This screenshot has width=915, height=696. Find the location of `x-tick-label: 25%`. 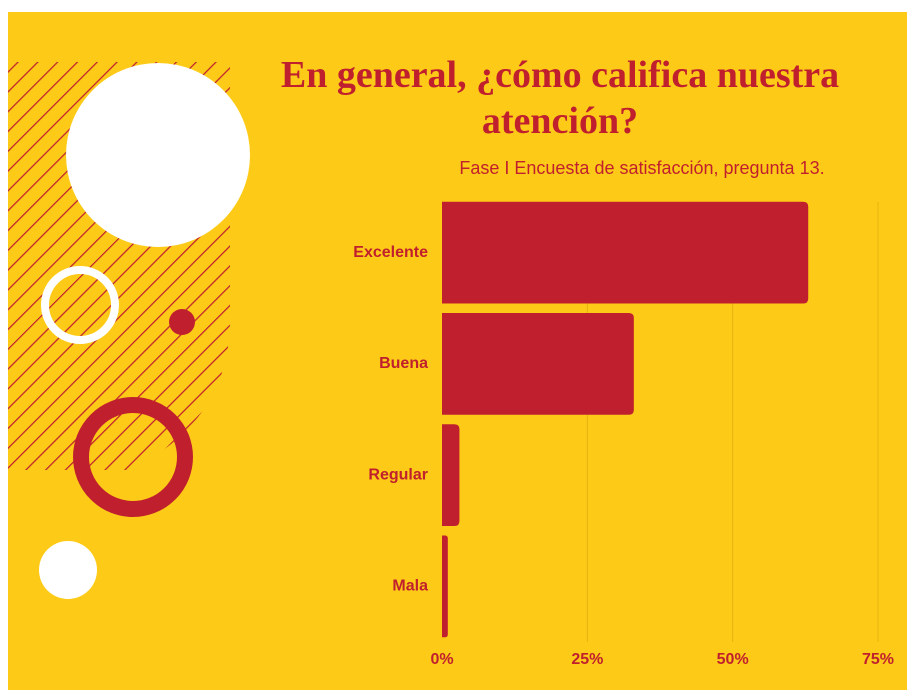

x-tick-label: 25% is located at coordinates (587, 659).